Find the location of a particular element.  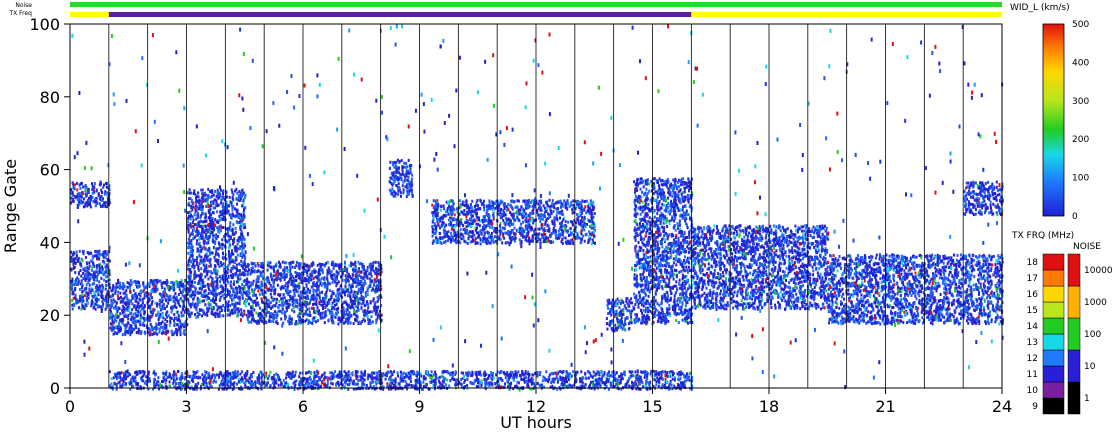

x-tick-label: 15 is located at coordinates (652, 406).